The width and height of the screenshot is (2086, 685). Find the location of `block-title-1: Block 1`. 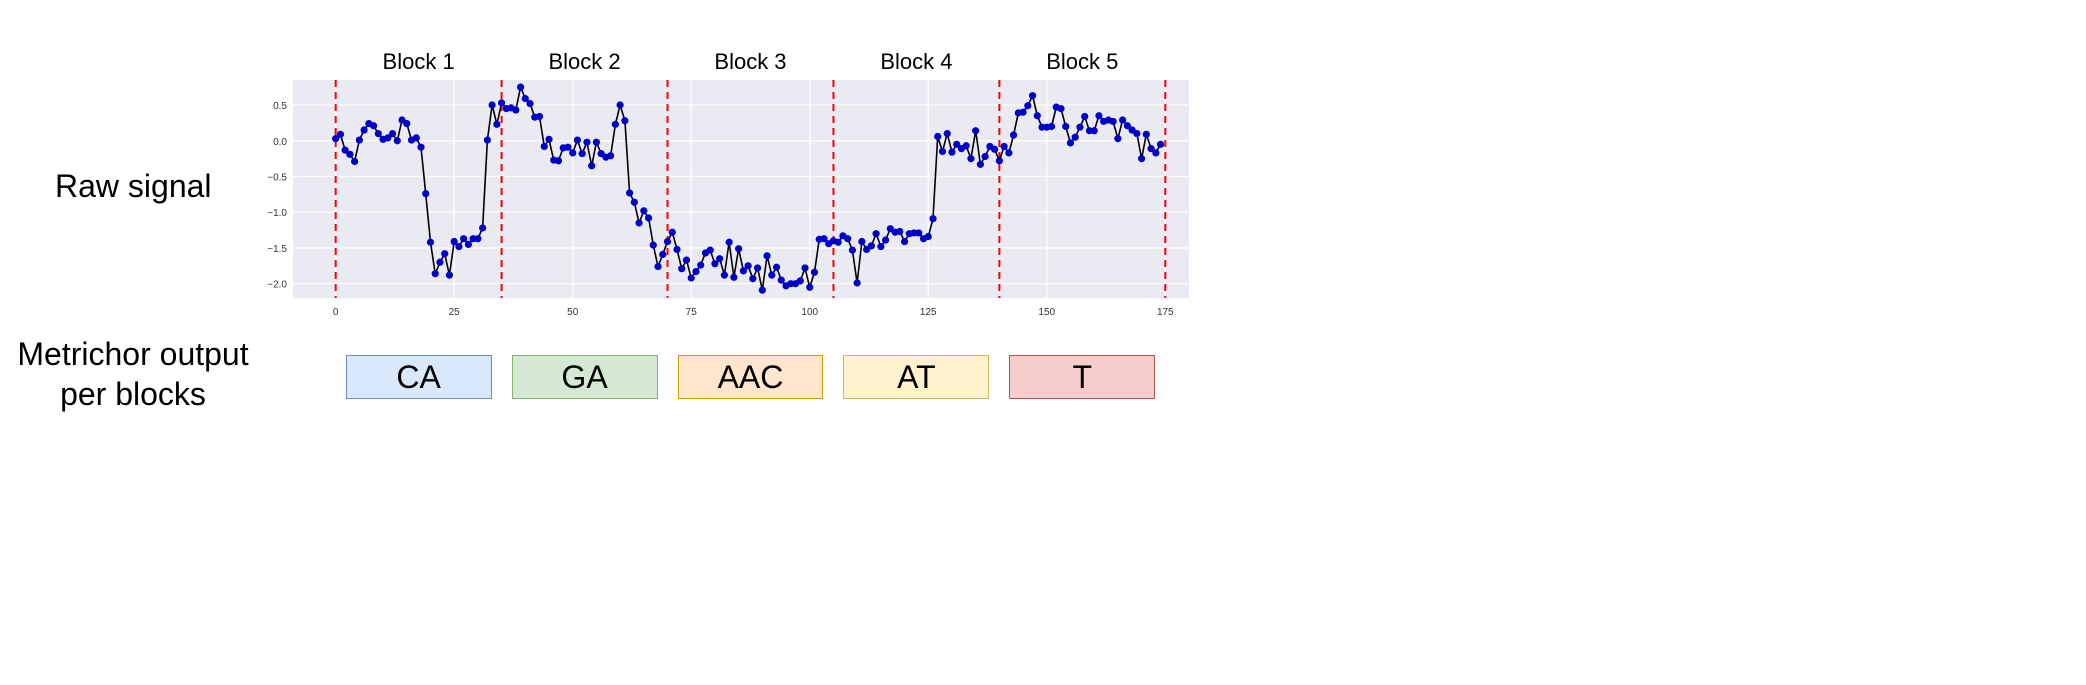

block-title-1: Block 1 is located at coordinates (419, 61).